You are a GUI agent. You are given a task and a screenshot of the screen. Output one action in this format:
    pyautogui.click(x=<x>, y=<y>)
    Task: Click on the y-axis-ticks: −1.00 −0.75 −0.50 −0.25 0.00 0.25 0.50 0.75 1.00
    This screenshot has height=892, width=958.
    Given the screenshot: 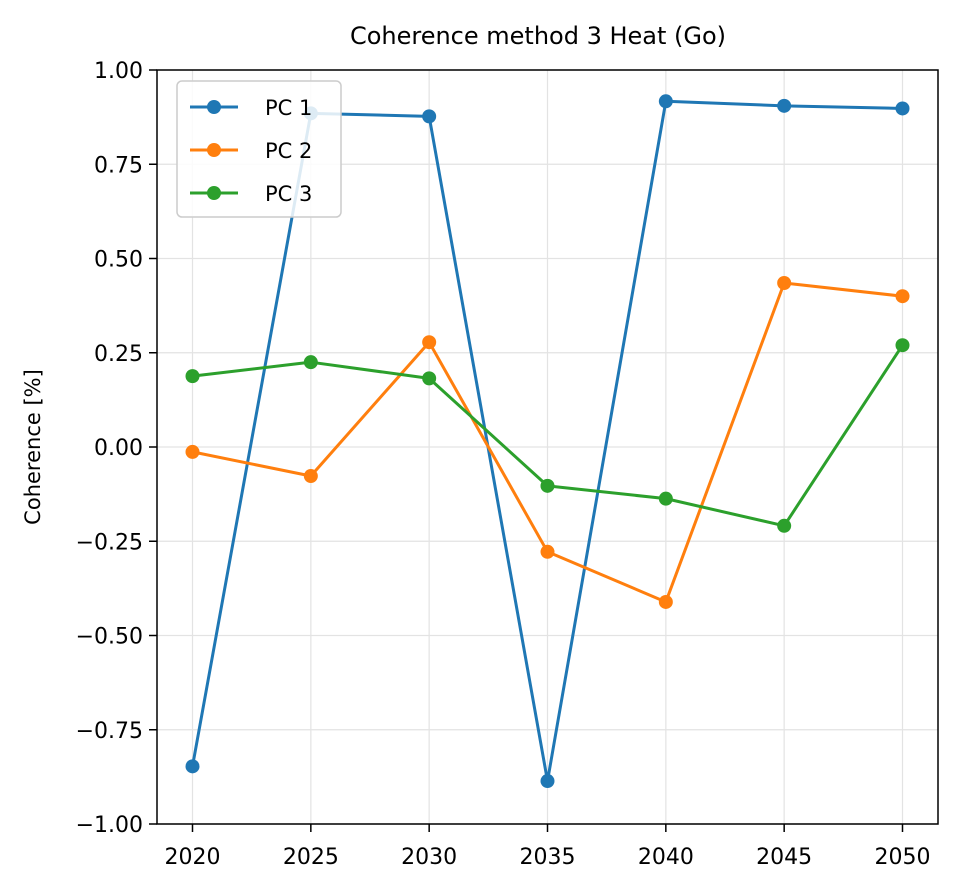 What is the action you would take?
    pyautogui.click(x=116, y=448)
    